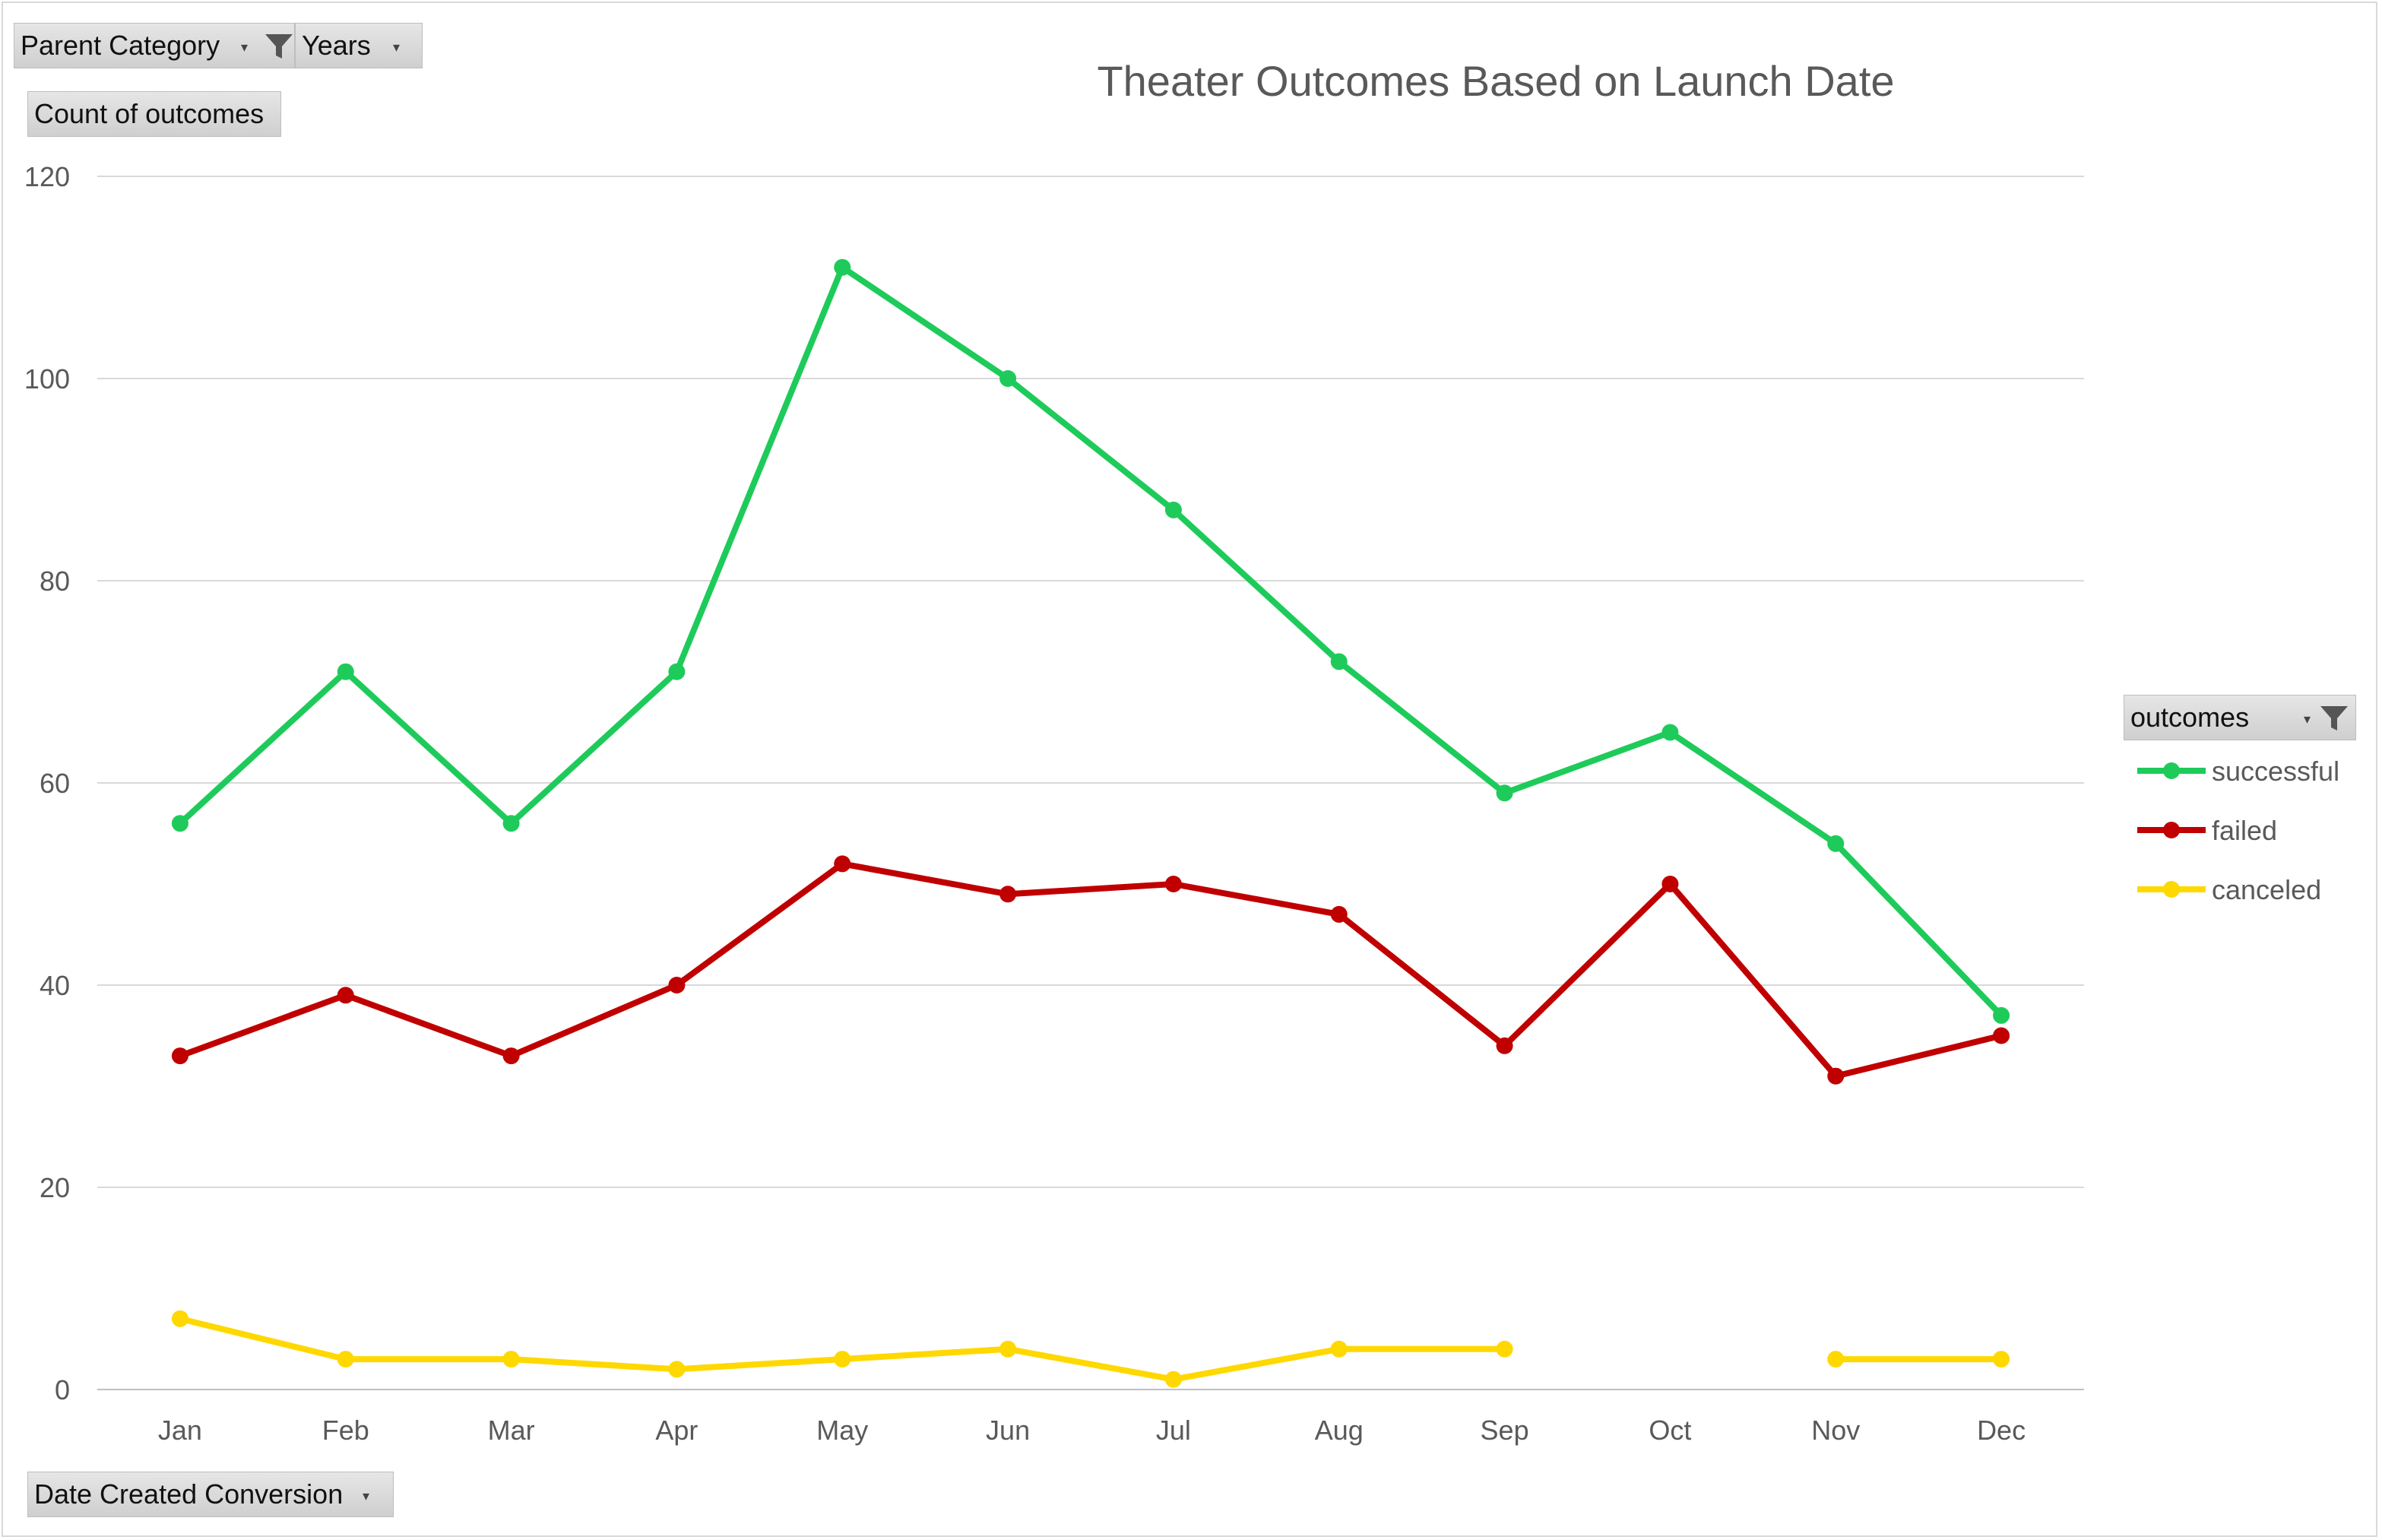  Describe the element at coordinates (1505, 1431) in the screenshot. I see `x-tick-label: Sep` at that location.